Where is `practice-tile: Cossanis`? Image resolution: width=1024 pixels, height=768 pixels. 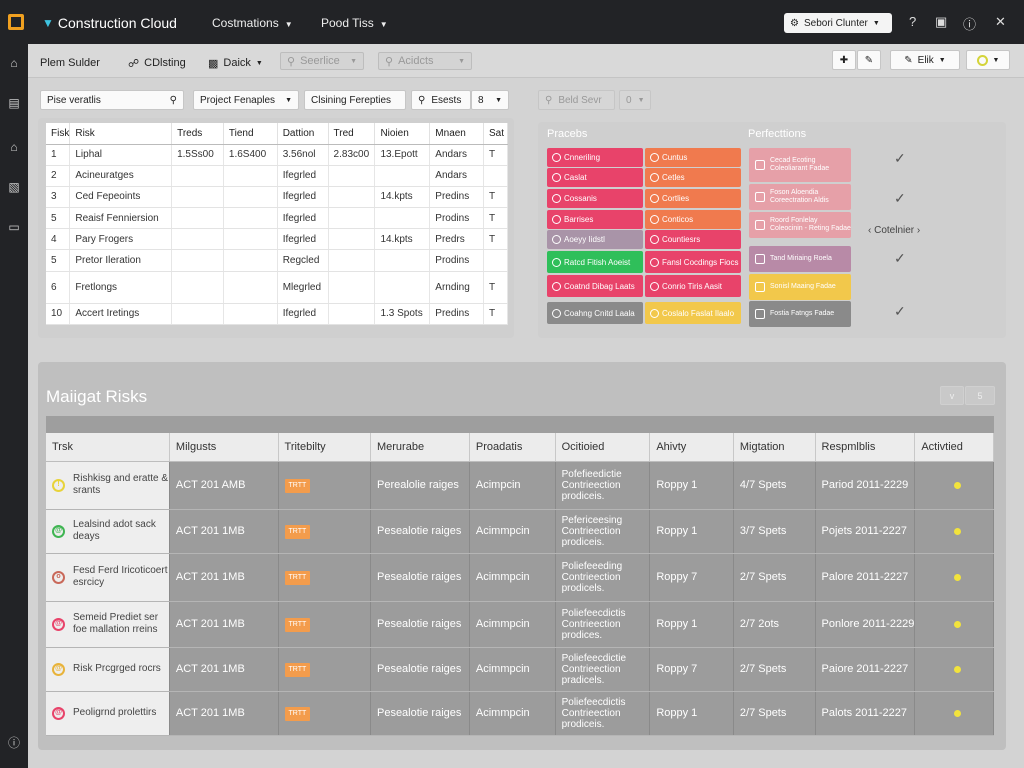 practice-tile: Cossanis is located at coordinates (595, 198).